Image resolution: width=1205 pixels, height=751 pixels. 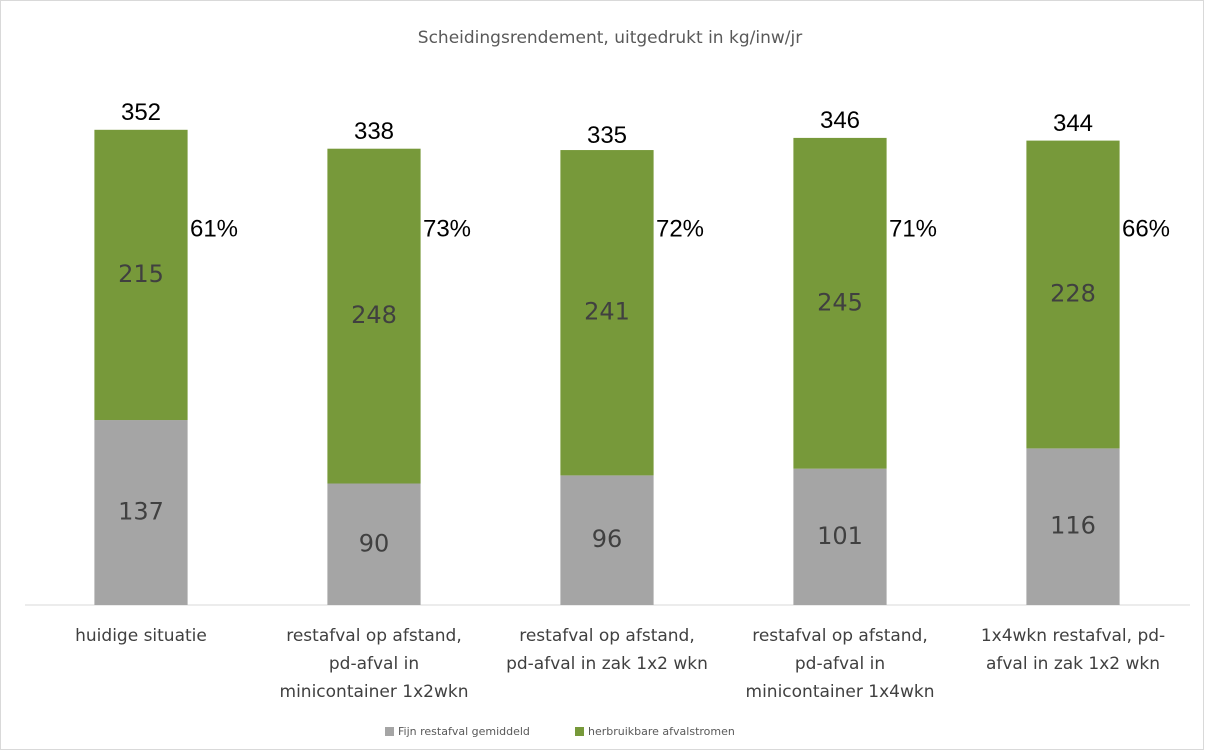 I want to click on segment-label: 101, so click(x=840, y=536).